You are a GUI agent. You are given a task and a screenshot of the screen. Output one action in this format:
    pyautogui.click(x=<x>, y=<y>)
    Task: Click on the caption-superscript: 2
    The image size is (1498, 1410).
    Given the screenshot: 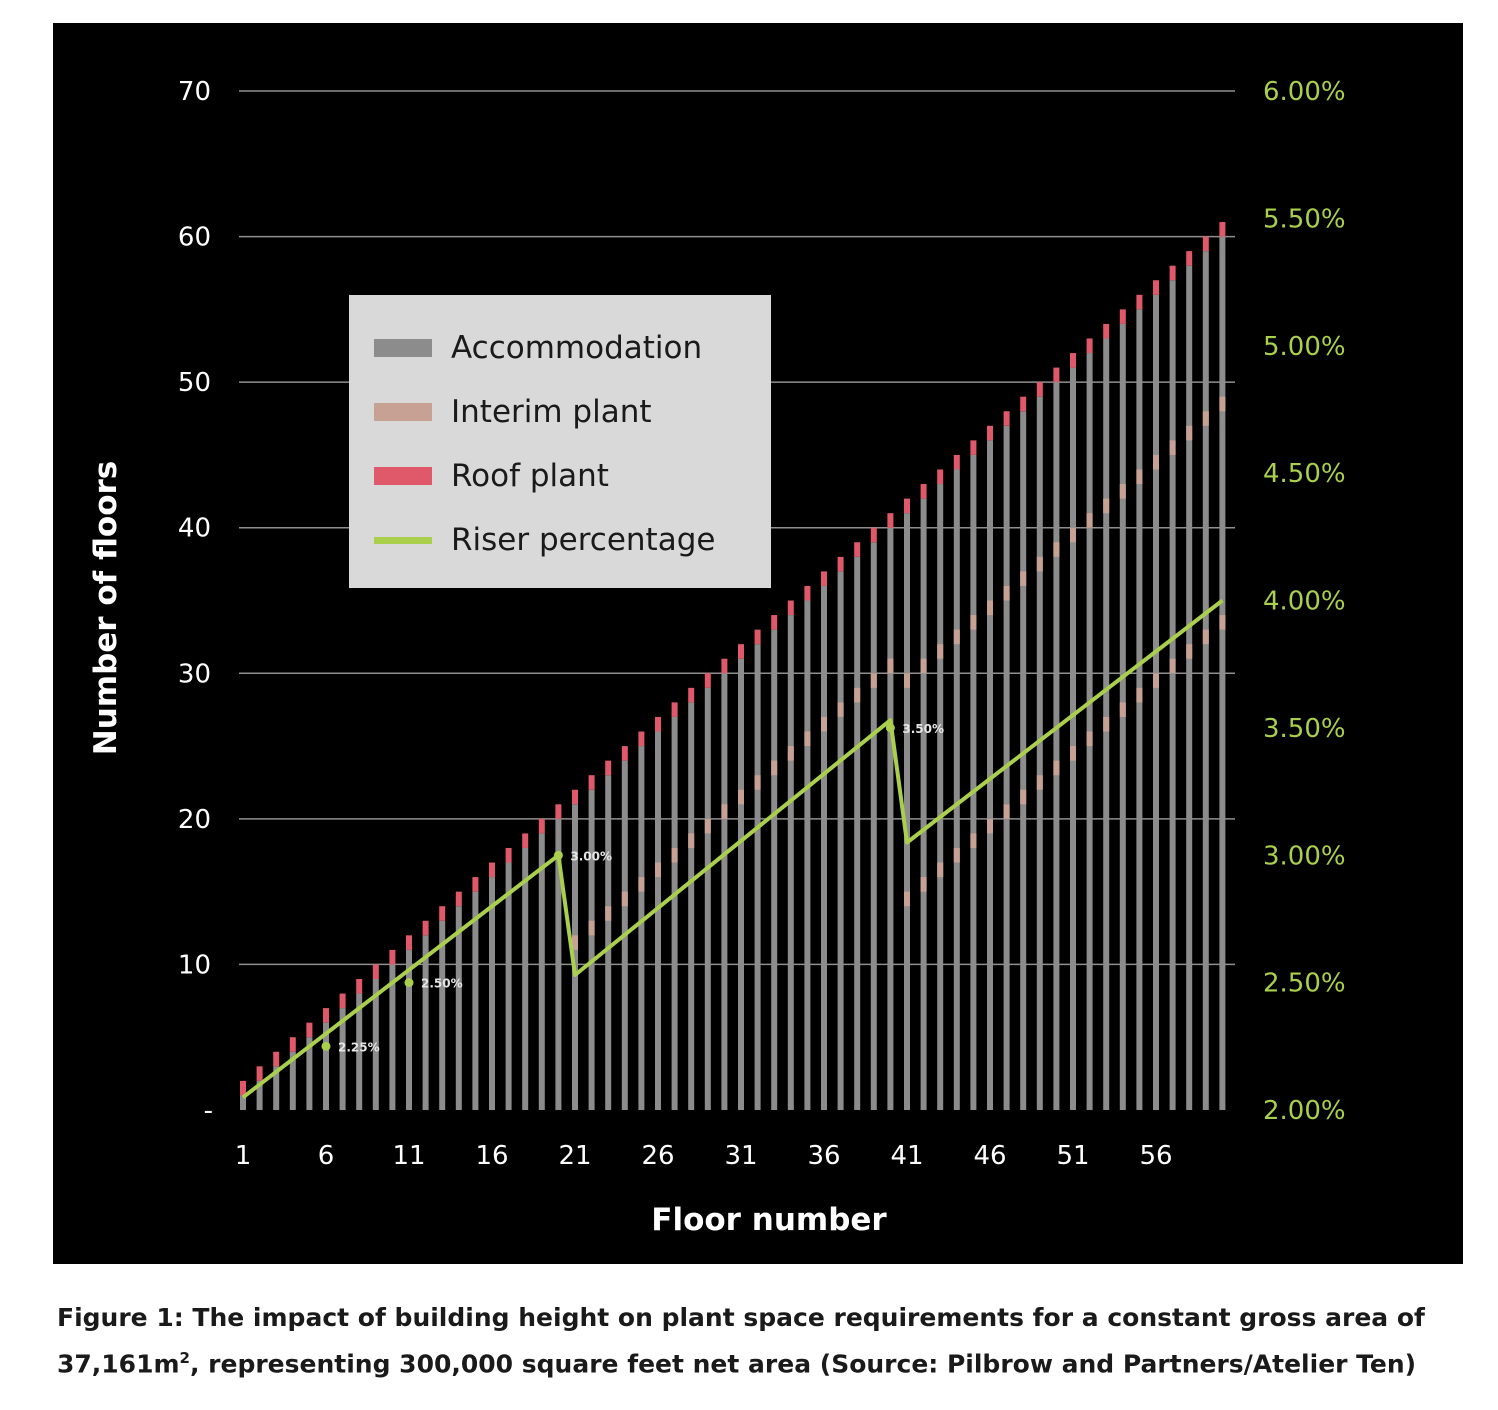 What is the action you would take?
    pyautogui.click(x=184, y=1358)
    